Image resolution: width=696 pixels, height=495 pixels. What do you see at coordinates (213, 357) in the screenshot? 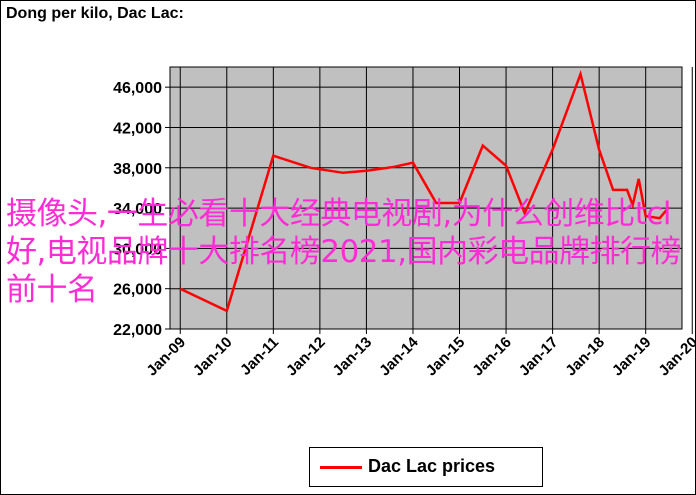
I see `x-tick-label: Jan-10` at bounding box center [213, 357].